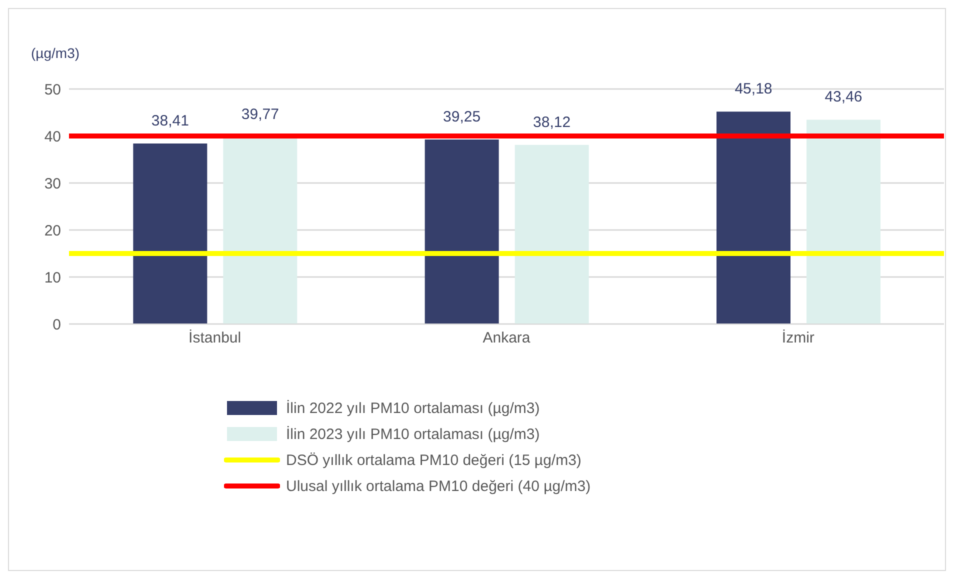 This screenshot has height=581, width=956. Describe the element at coordinates (552, 122) in the screenshot. I see `text: 38,12` at that location.